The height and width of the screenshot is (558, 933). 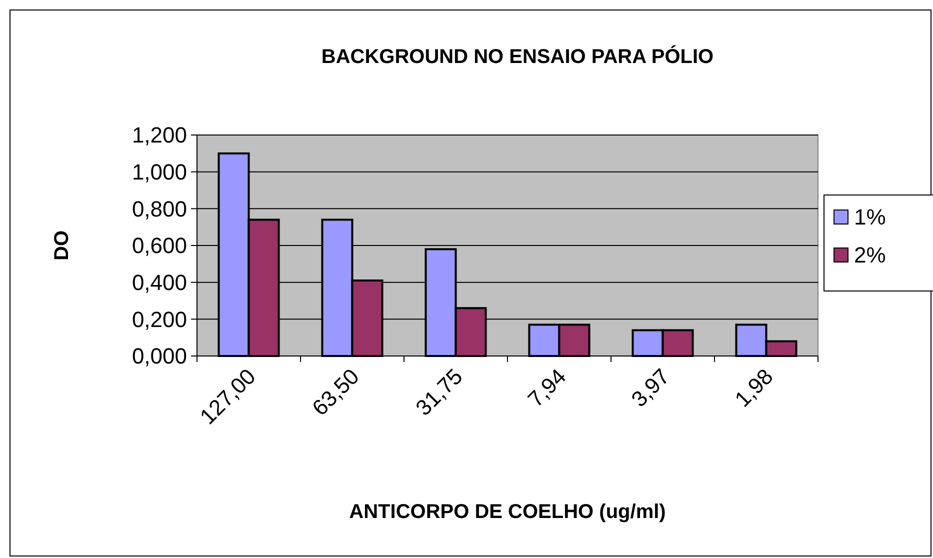 I want to click on y-tick-label: 0,200, so click(x=159, y=319).